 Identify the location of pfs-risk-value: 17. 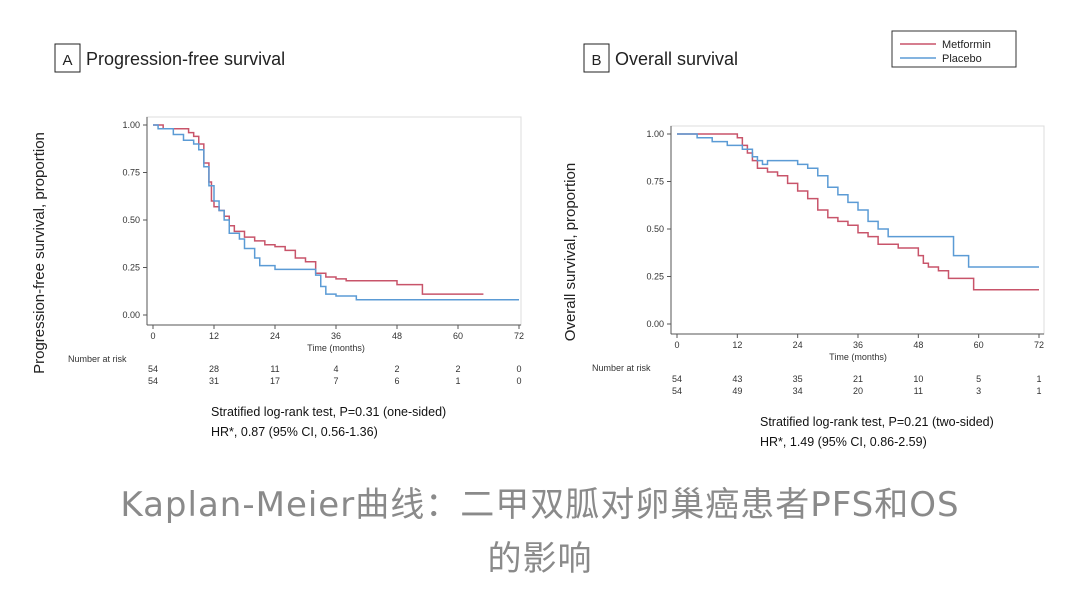
(275, 381).